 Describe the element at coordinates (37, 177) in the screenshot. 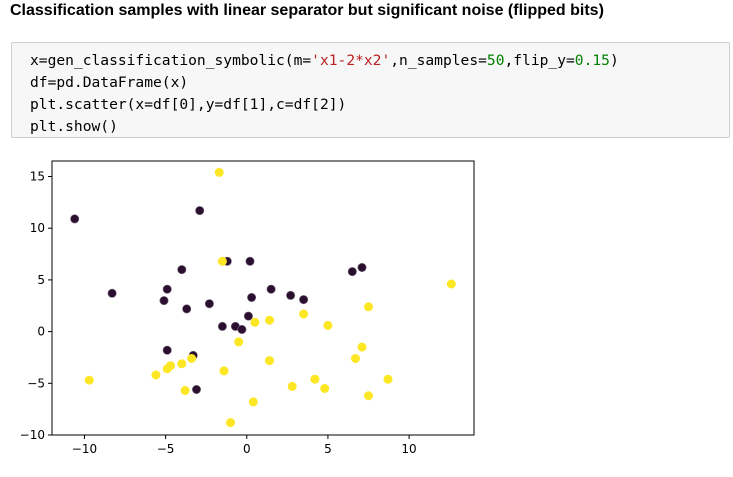

I see `y-tick-label: 15` at that location.